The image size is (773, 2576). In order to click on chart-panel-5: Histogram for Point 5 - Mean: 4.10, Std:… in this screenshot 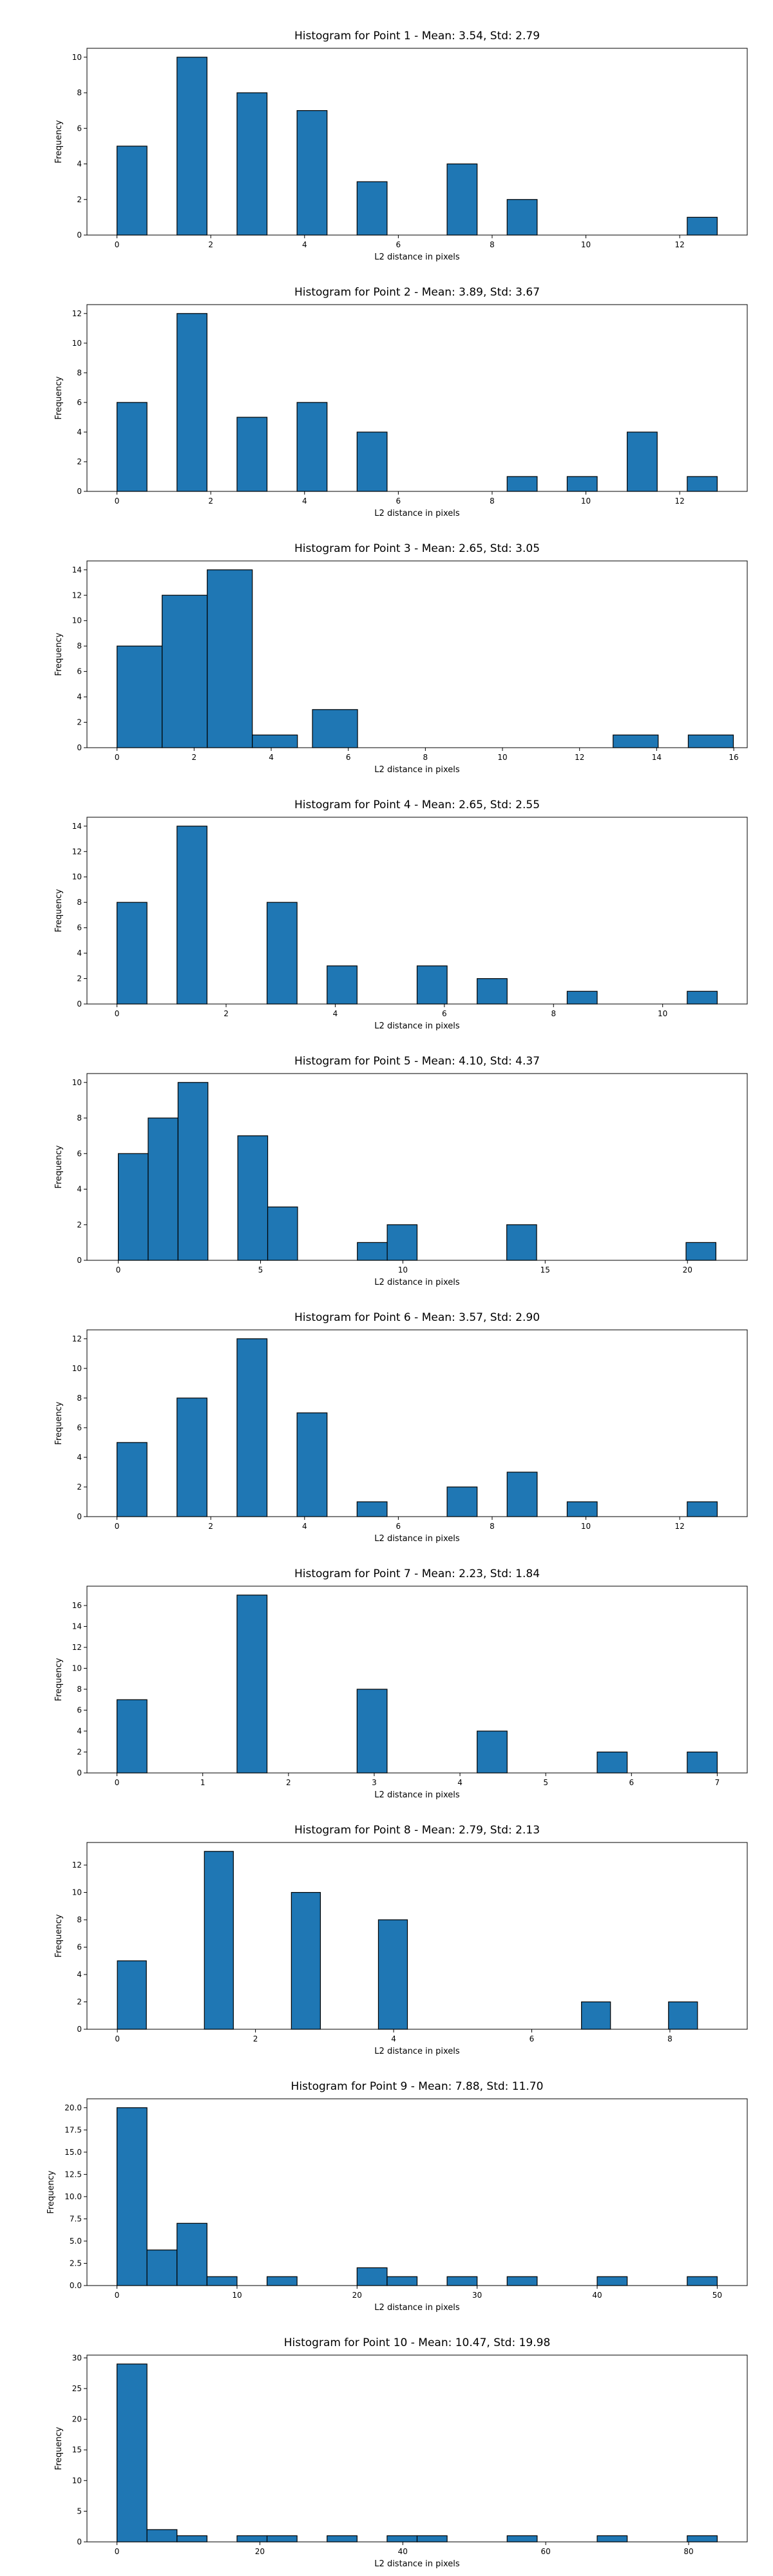, I will do `click(401, 1171)`.